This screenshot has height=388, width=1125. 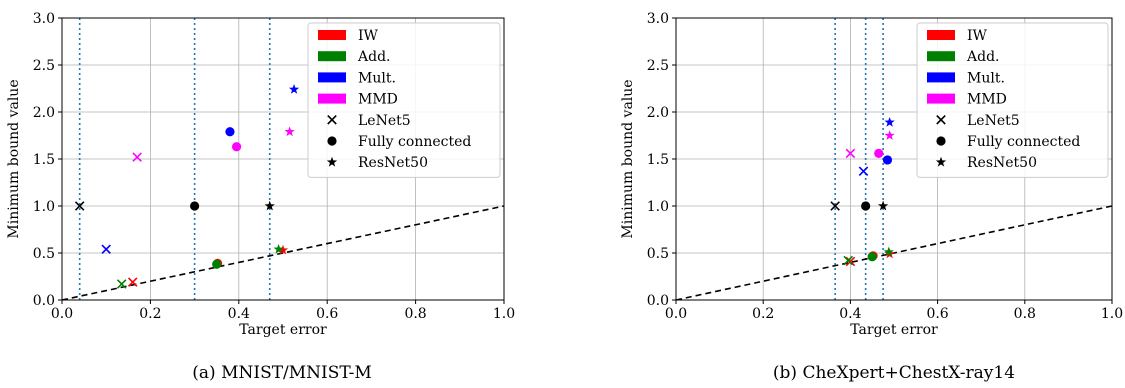 What do you see at coordinates (894, 373) in the screenshot?
I see `figure-caption: (b) CheXpert+ChestX-ray14` at bounding box center [894, 373].